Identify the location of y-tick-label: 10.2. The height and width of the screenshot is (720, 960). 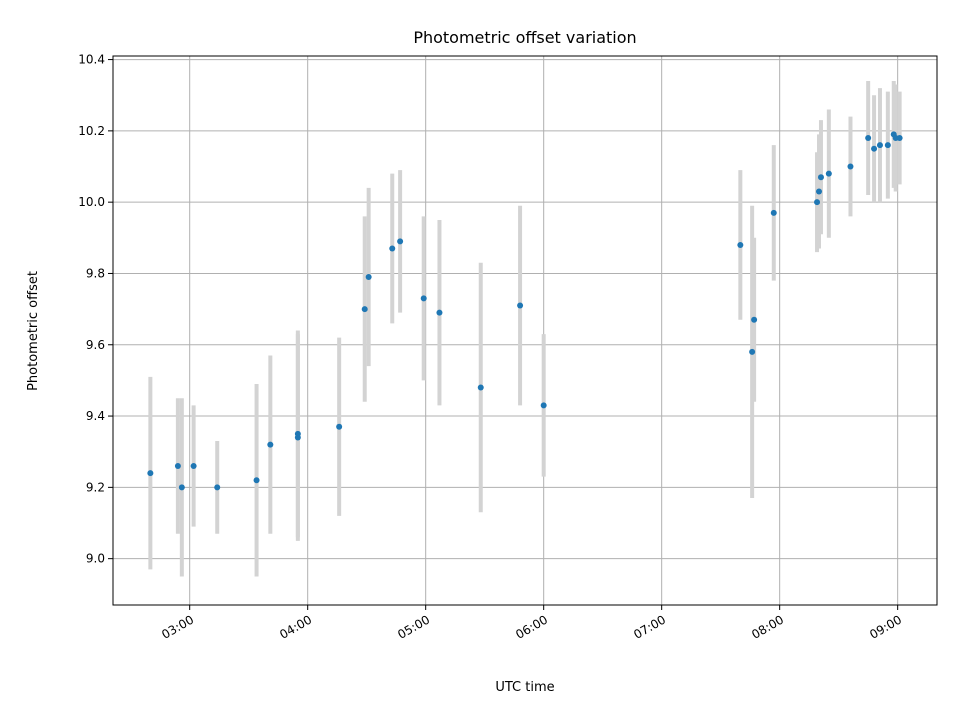
(91, 131).